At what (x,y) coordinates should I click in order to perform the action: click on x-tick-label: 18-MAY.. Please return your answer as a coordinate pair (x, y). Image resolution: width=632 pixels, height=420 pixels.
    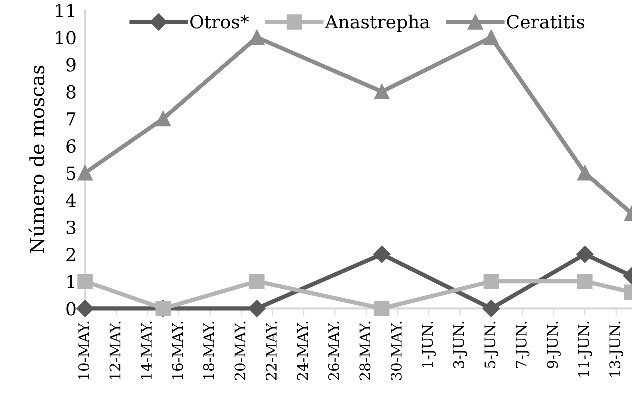
    Looking at the image, I should click on (209, 351).